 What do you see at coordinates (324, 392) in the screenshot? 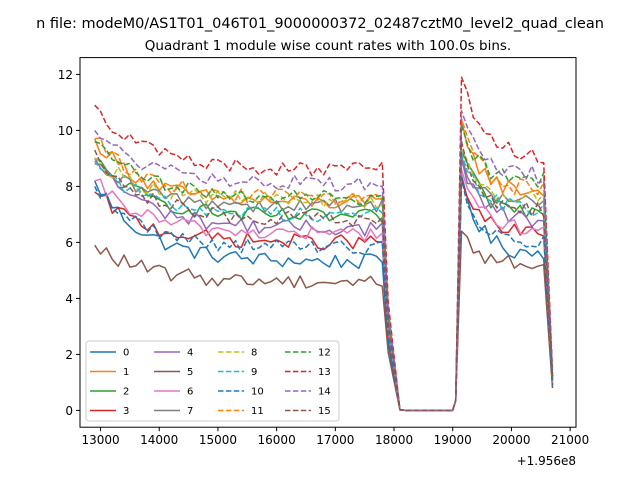
I see `legend-label-14: 14` at bounding box center [324, 392].